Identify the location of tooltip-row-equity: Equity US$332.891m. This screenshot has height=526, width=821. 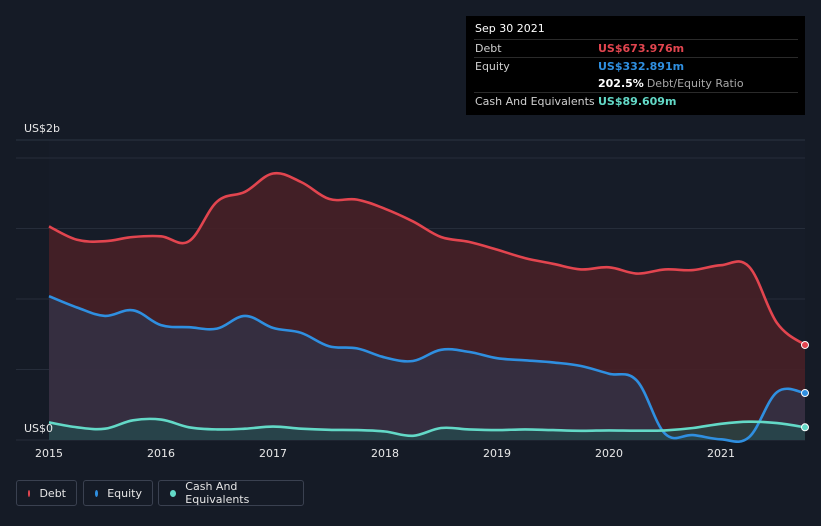
(636, 66).